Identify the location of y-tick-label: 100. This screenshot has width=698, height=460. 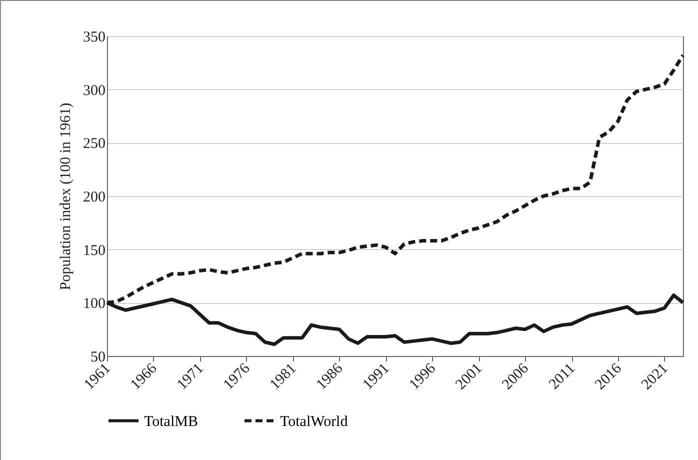
(94, 304).